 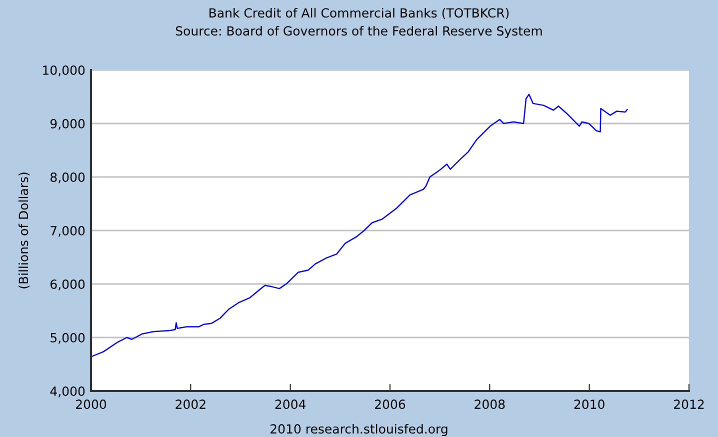 What do you see at coordinates (359, 430) in the screenshot?
I see `text: 2010 research.stlouisfed.org` at bounding box center [359, 430].